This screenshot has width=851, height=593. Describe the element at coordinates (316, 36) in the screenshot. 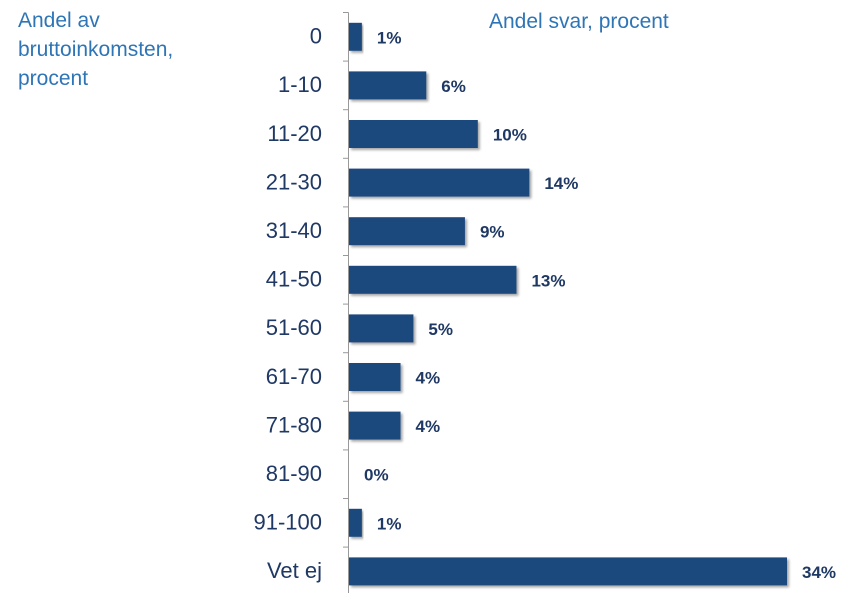

I see `category-label: 0` at that location.